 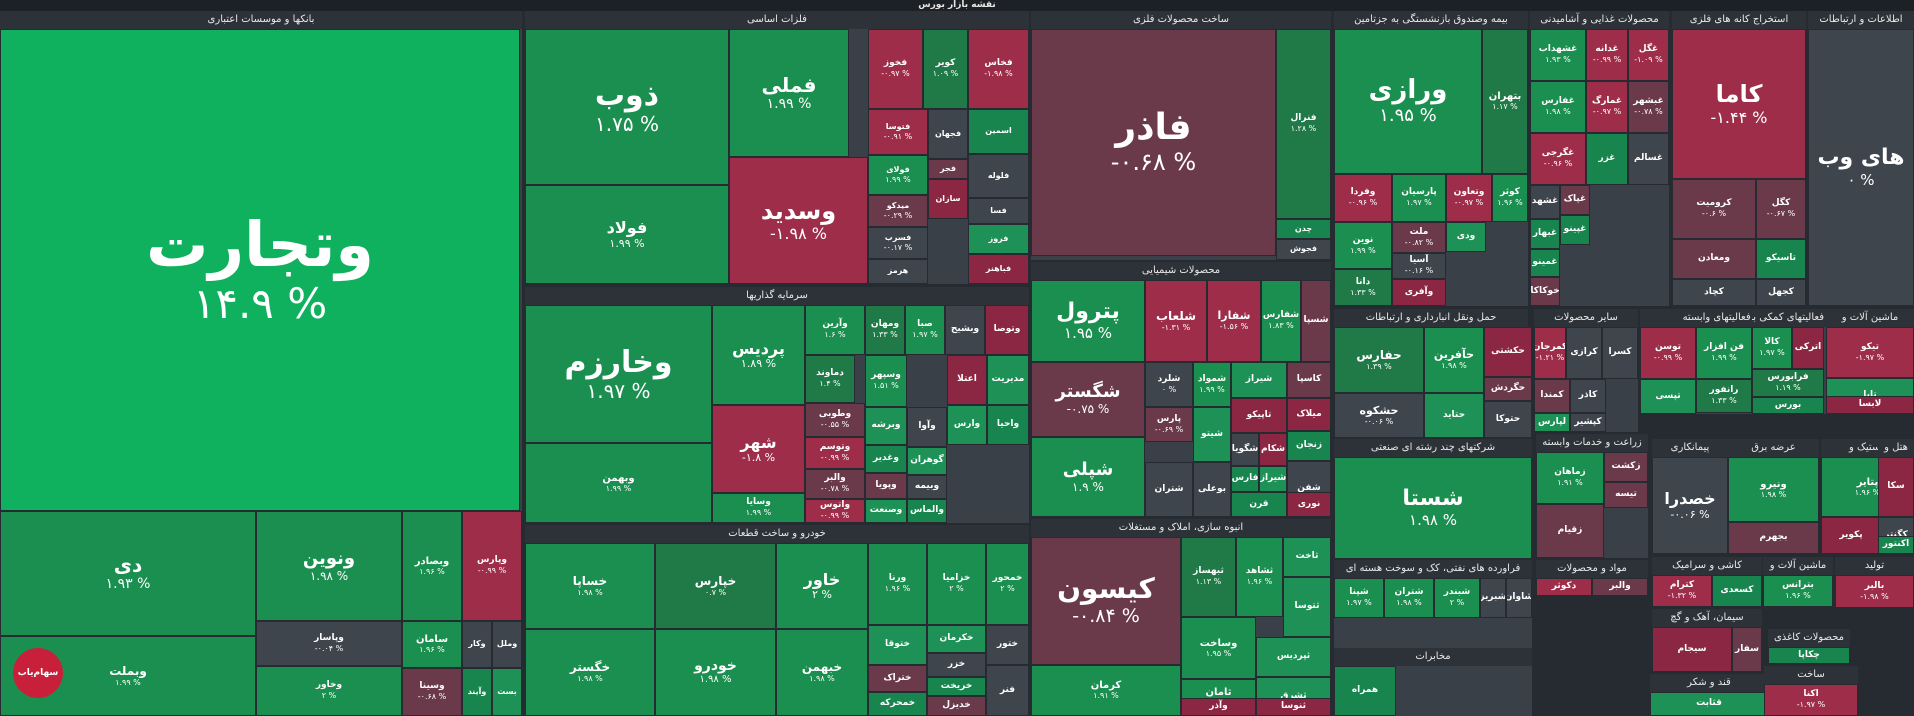 I want to click on stock-tile: شاوان, so click(x=1519, y=598).